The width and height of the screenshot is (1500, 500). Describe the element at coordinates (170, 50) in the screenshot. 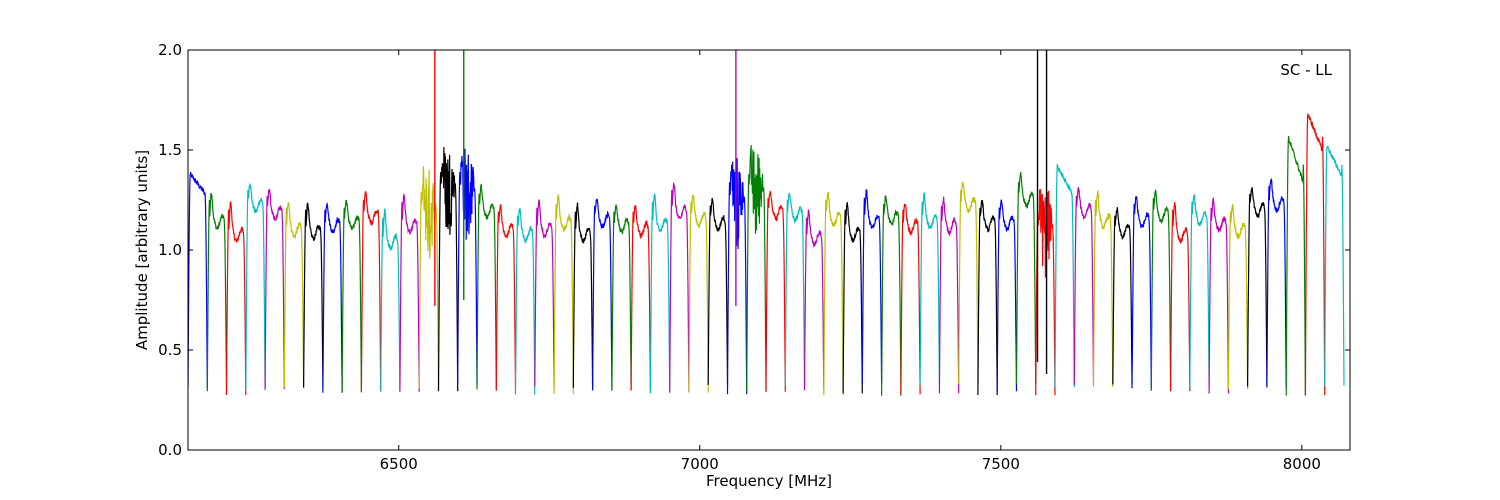

I see `y-tick-label: 2.0` at that location.